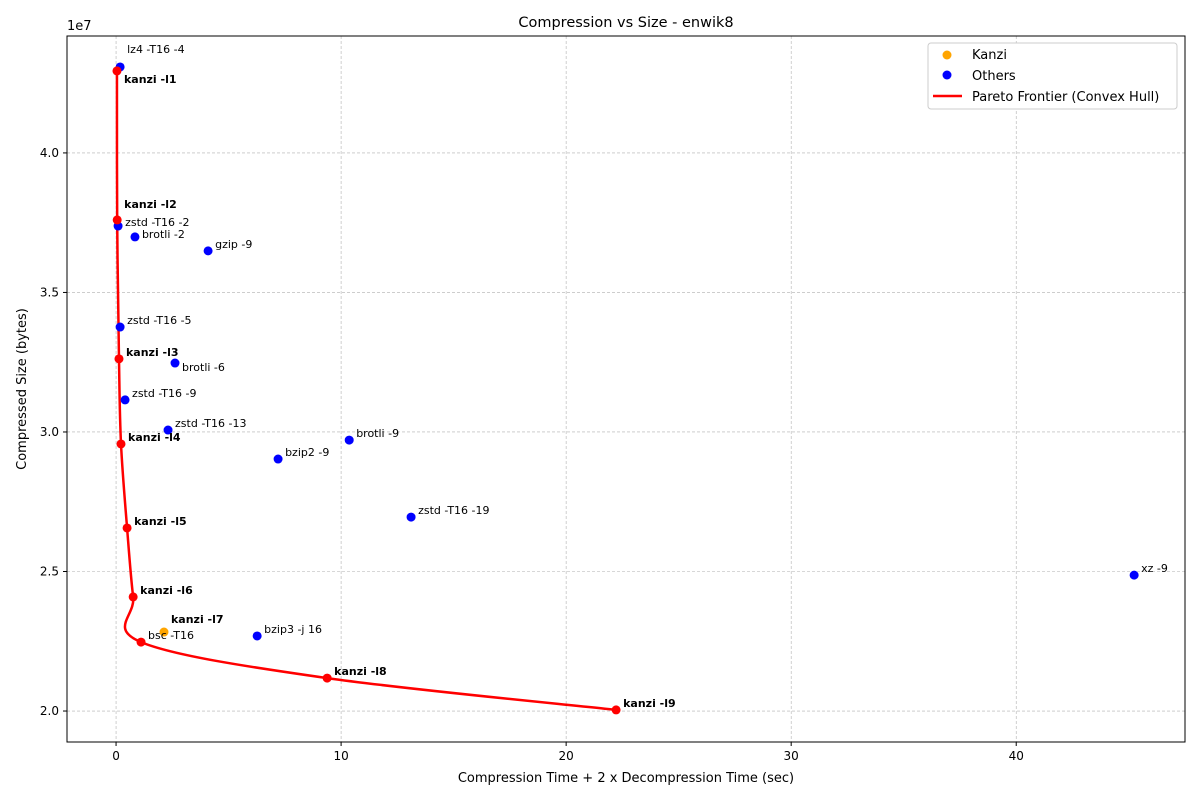  I want to click on point-label: brotli -2, so click(163, 234).